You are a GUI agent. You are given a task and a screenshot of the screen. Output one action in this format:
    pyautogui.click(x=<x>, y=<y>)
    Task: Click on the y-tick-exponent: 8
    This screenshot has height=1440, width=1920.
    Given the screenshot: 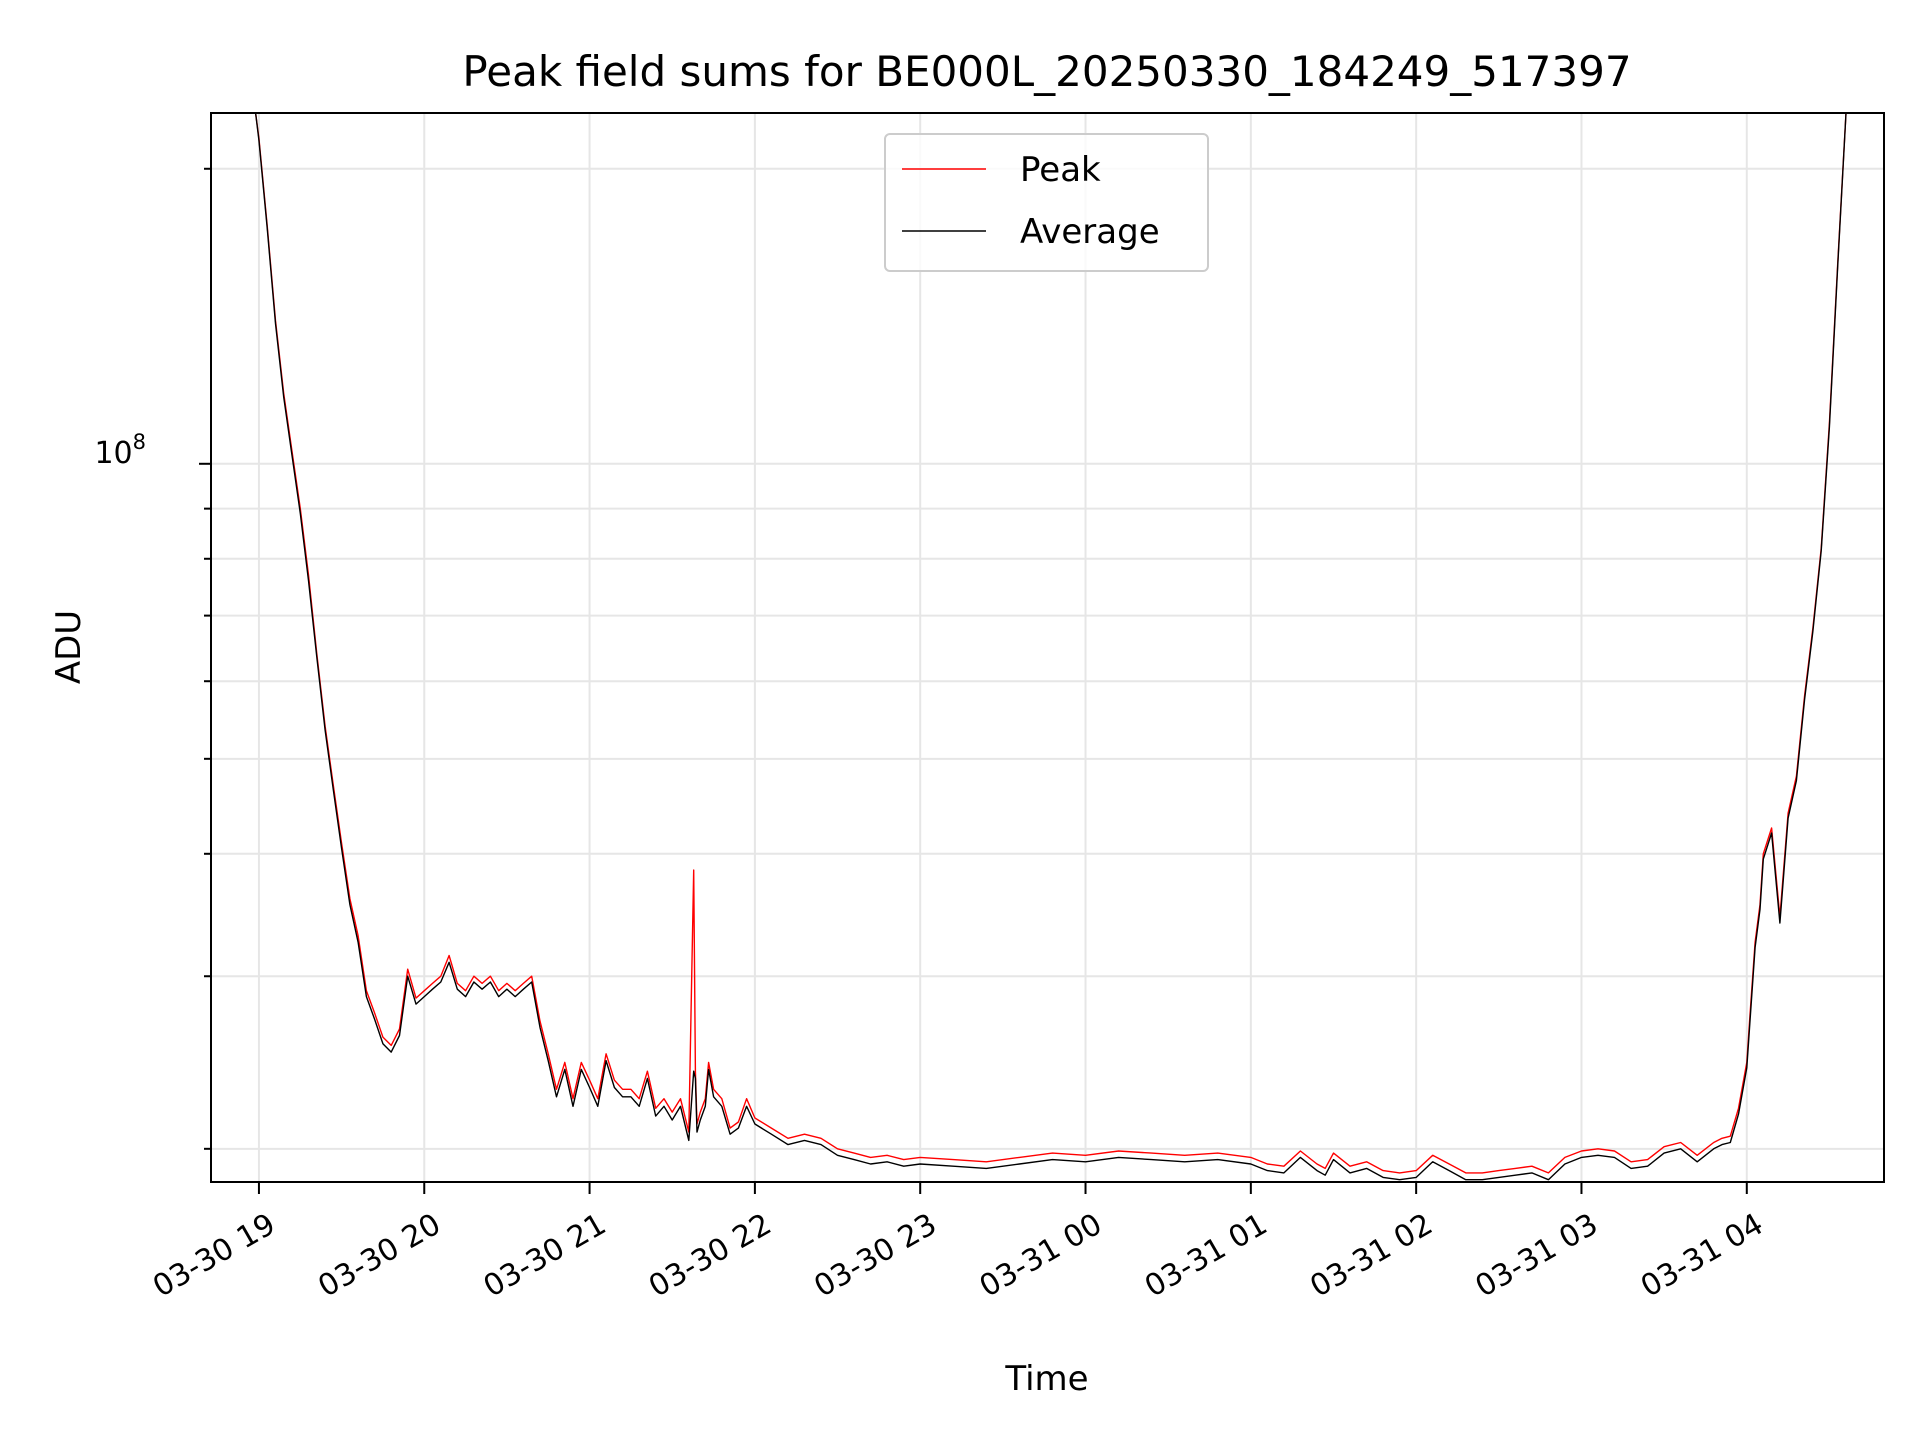 What is the action you would take?
    pyautogui.click(x=139, y=442)
    